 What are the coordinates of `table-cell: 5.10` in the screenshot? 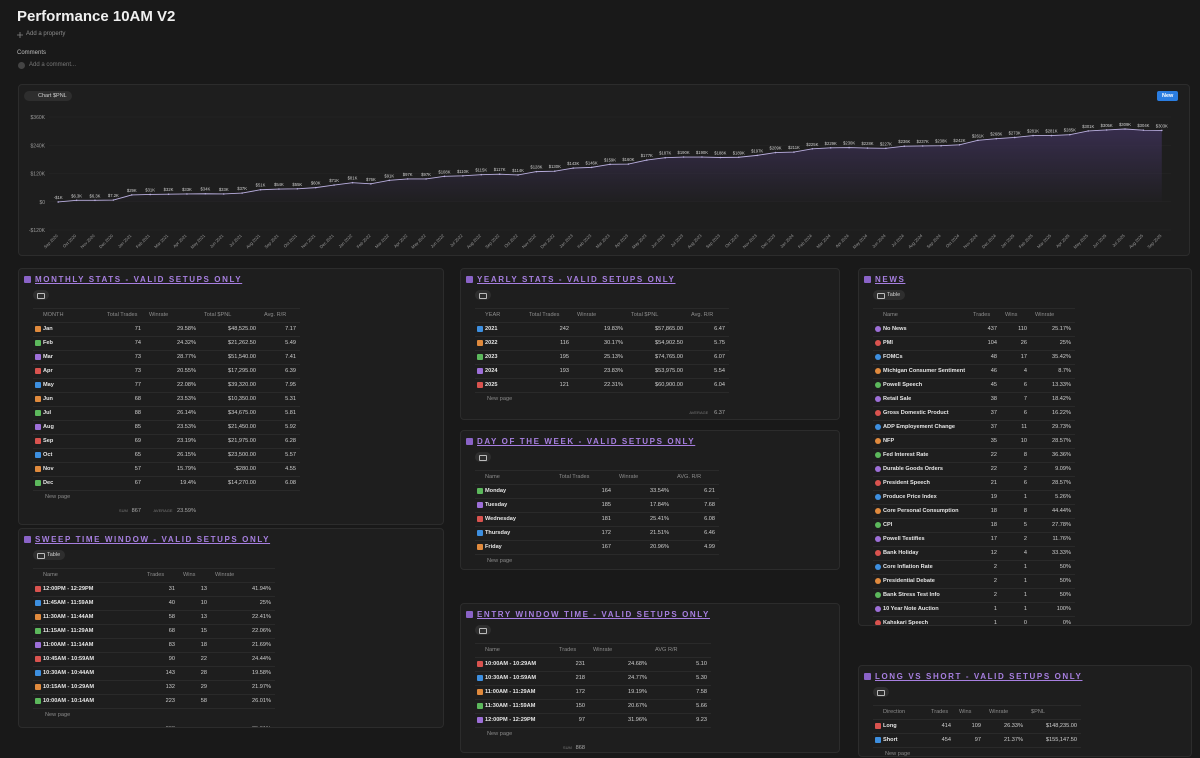 It's located at (701, 664).